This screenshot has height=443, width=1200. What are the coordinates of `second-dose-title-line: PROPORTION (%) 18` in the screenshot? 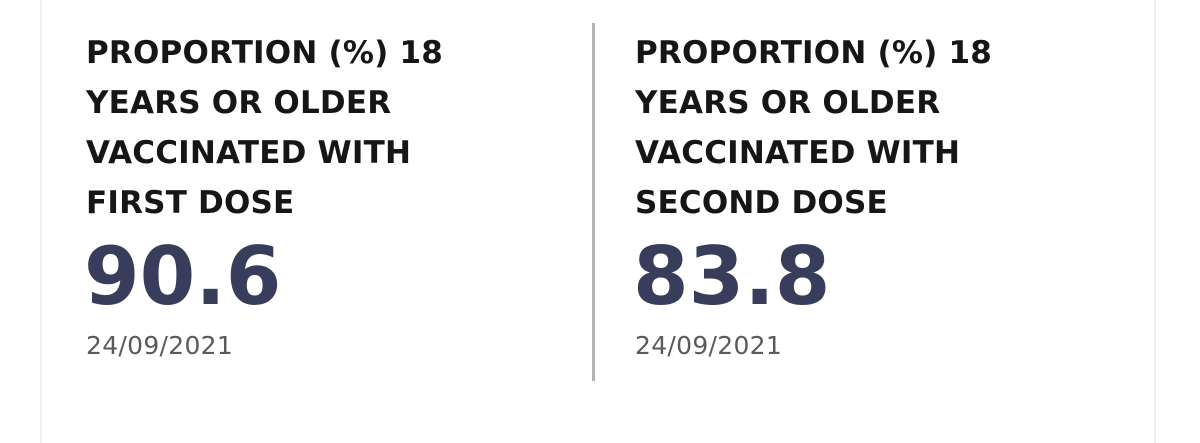 It's located at (813, 53).